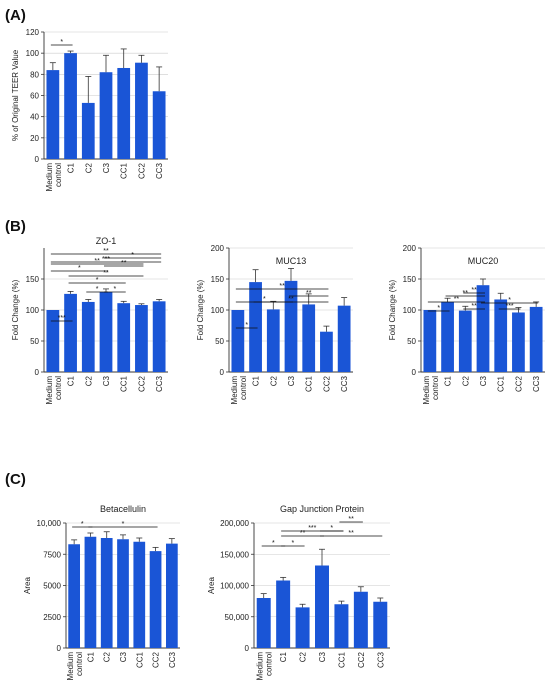 The width and height of the screenshot is (550, 694). What do you see at coordinates (106, 259) in the screenshot?
I see `sig-label-1-9: ***` at bounding box center [106, 259].